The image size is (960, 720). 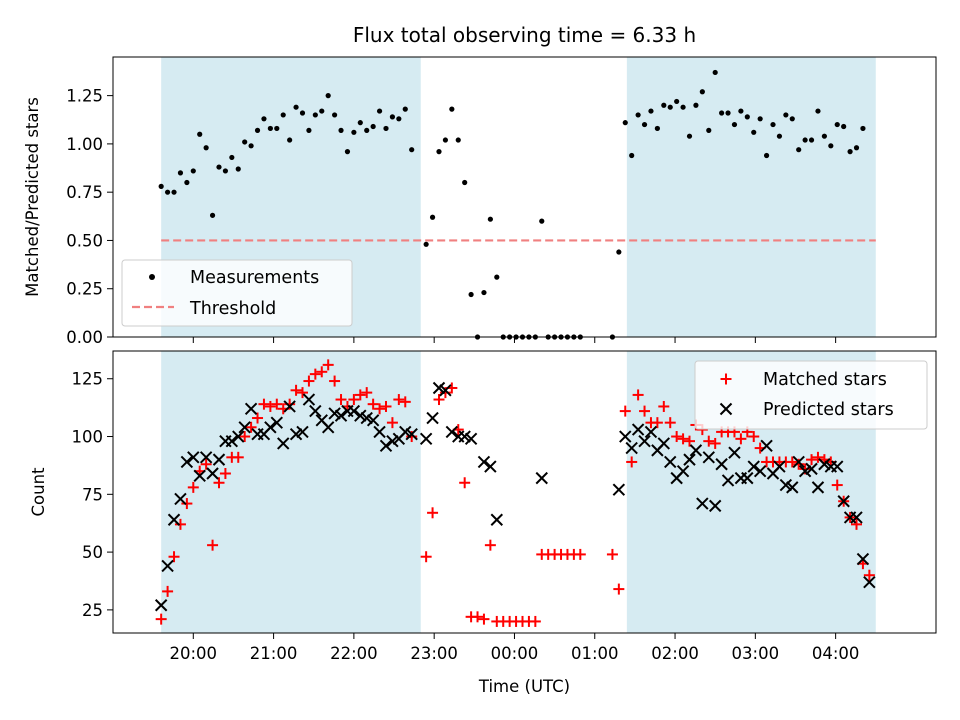 What do you see at coordinates (756, 653) in the screenshot?
I see `x-tick-label: 03:00` at bounding box center [756, 653].